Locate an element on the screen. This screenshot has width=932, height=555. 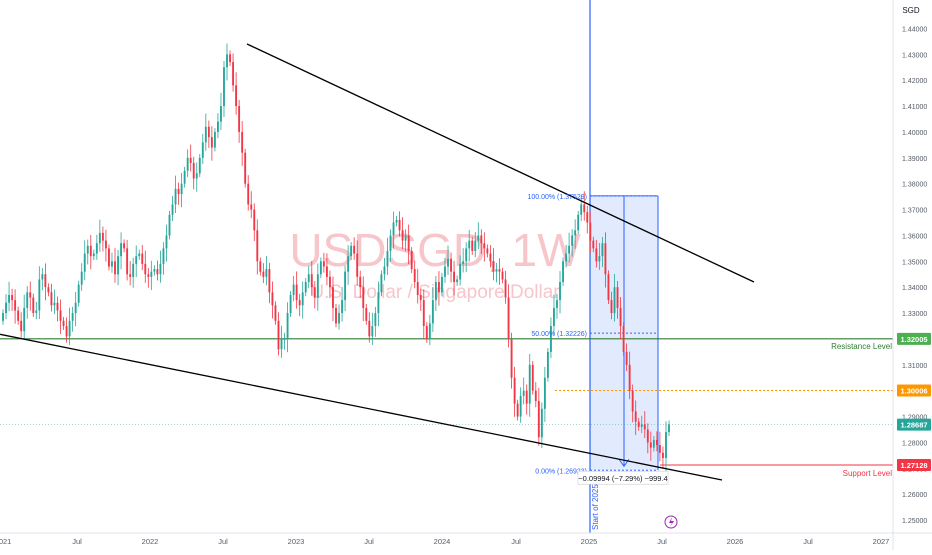
x-tick-label: Jul is located at coordinates (369, 541).